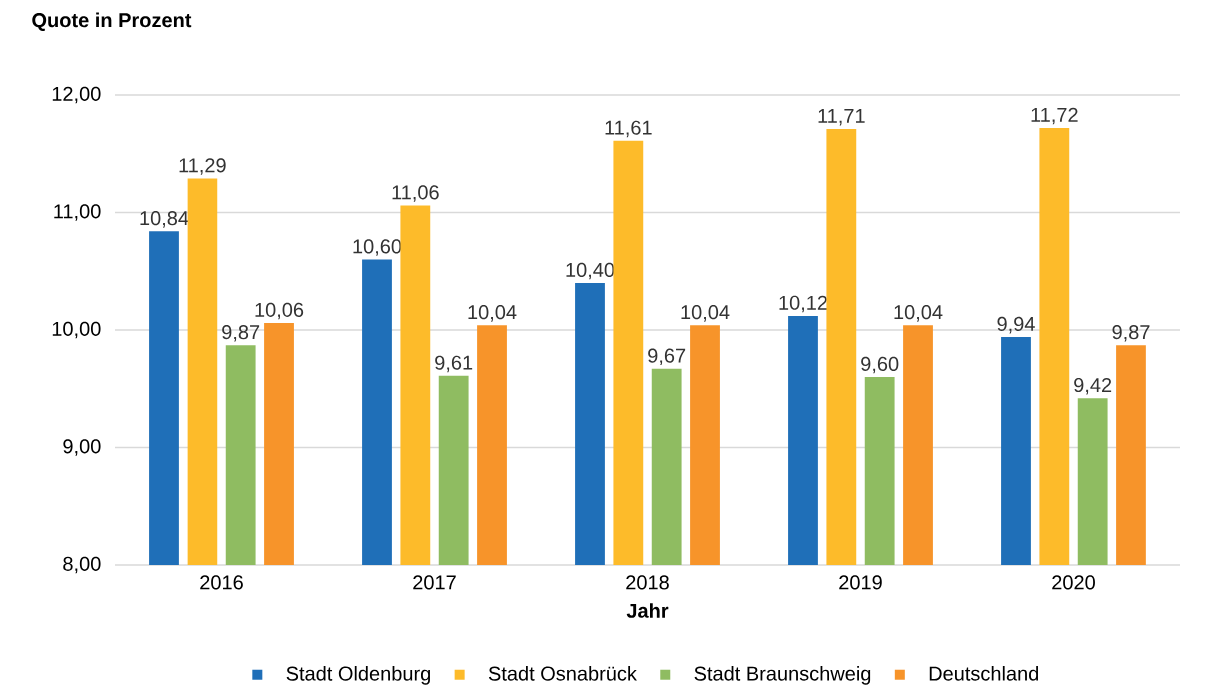 The height and width of the screenshot is (695, 1220). Describe the element at coordinates (221, 582) in the screenshot. I see `x-tick-label: 2016` at that location.